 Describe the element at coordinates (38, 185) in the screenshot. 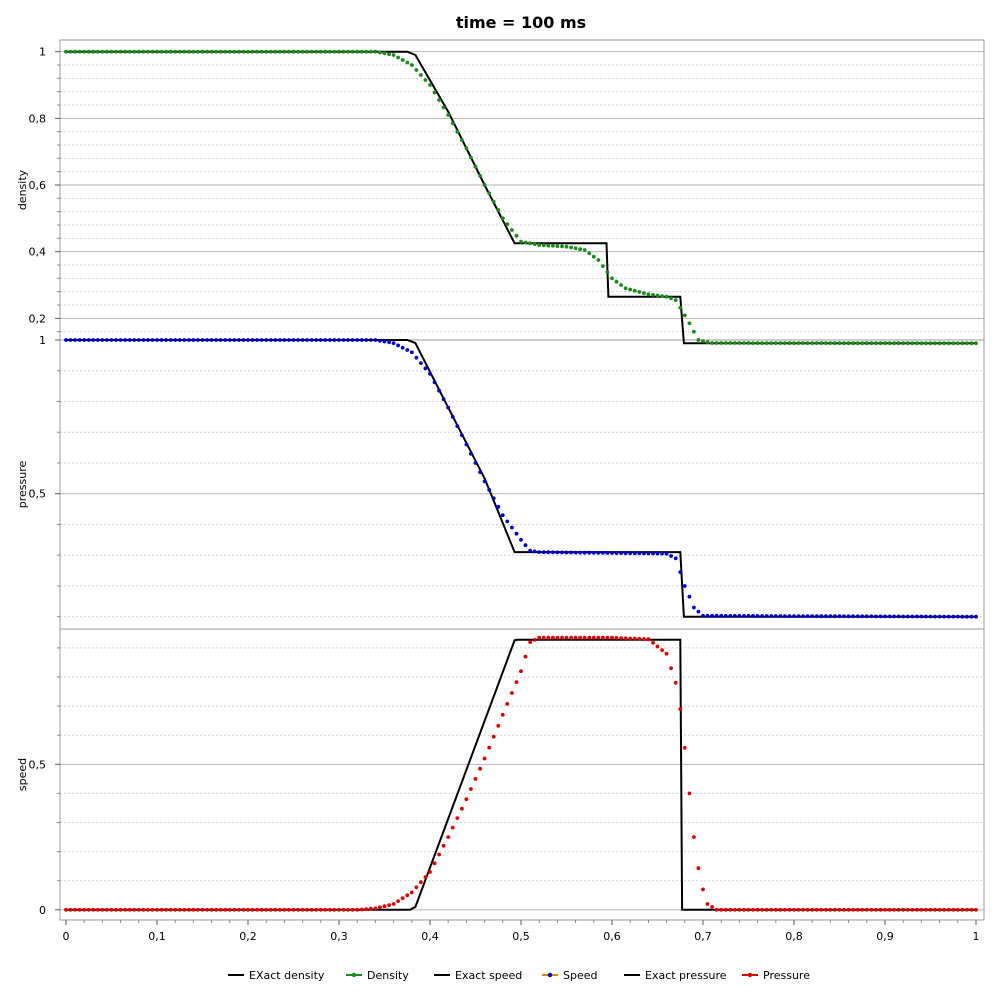

I see `y-tick-label: 0,6` at that location.